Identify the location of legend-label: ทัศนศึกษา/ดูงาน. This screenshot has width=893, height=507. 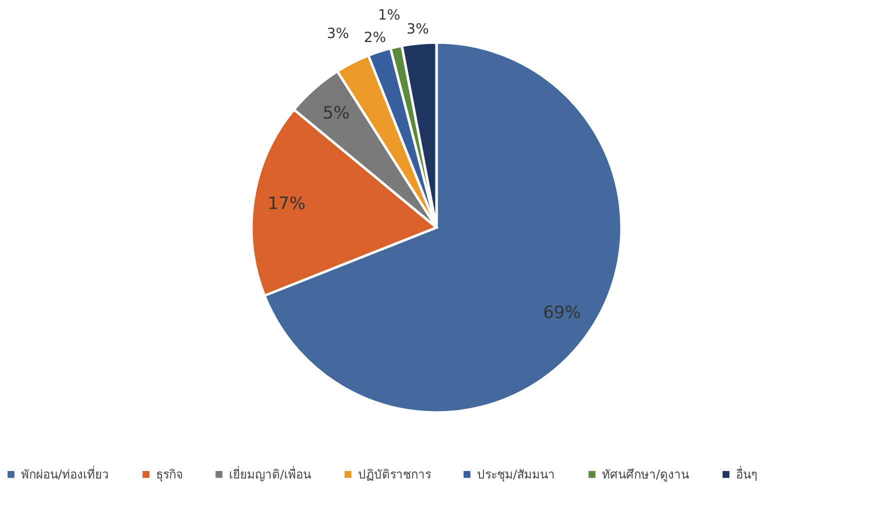
(646, 474).